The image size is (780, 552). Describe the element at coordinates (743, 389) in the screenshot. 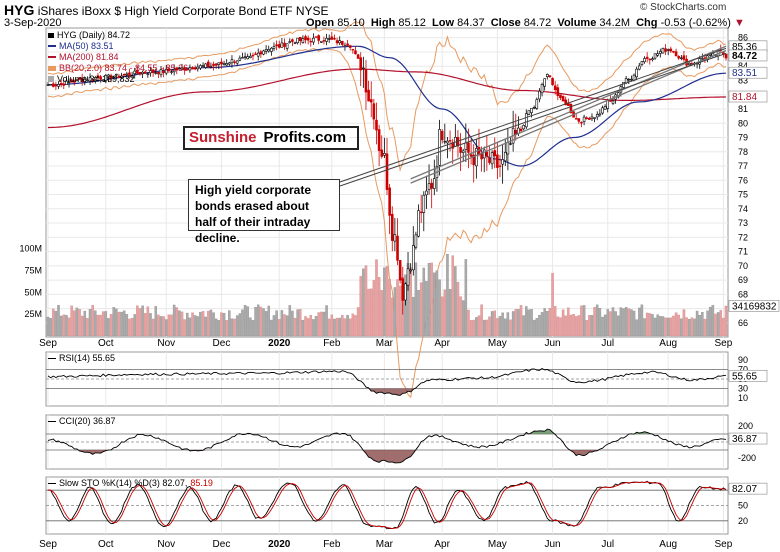

I see `rsi-tick-label: 30` at that location.